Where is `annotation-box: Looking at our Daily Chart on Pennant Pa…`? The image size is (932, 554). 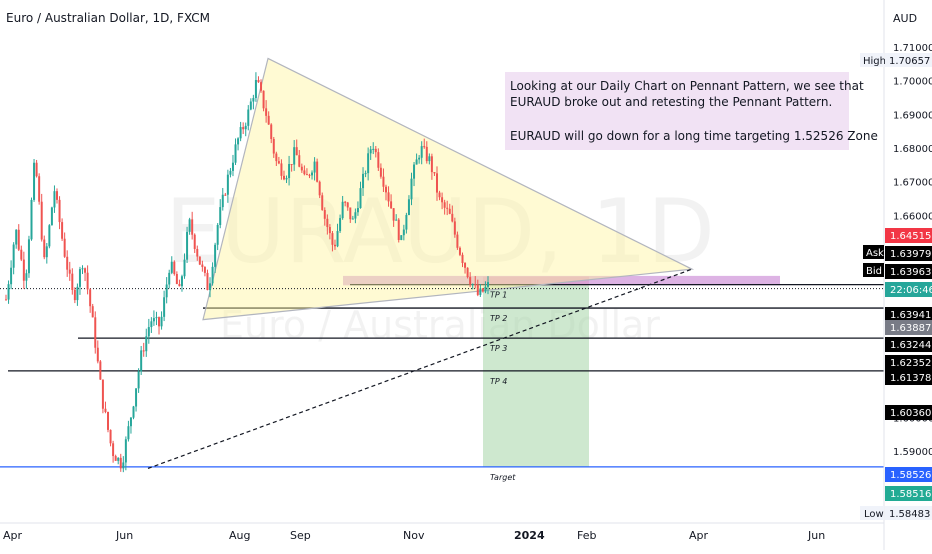 annotation-box: Looking at our Daily Chart on Pennant Pa… is located at coordinates (691, 111).